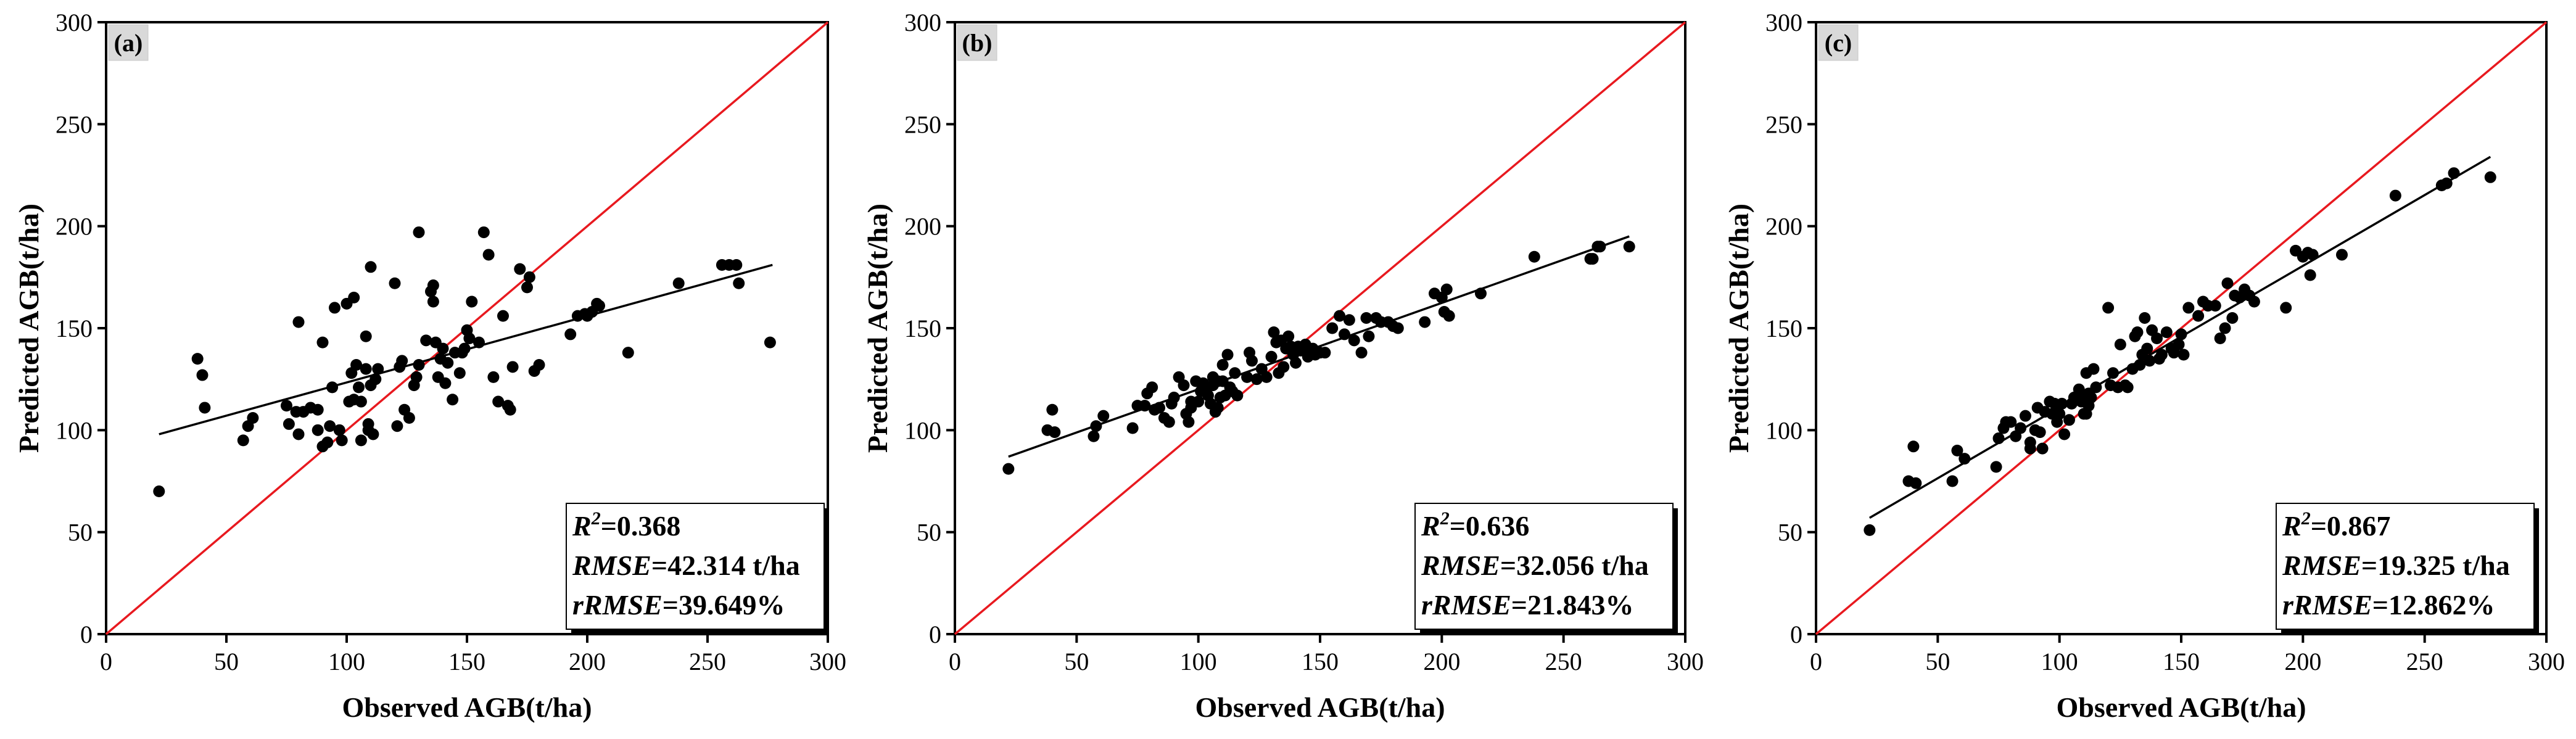 The image size is (2576, 739). Describe the element at coordinates (1527, 605) in the screenshot. I see `stat-rrmse: rRMSE=21.843%` at that location.